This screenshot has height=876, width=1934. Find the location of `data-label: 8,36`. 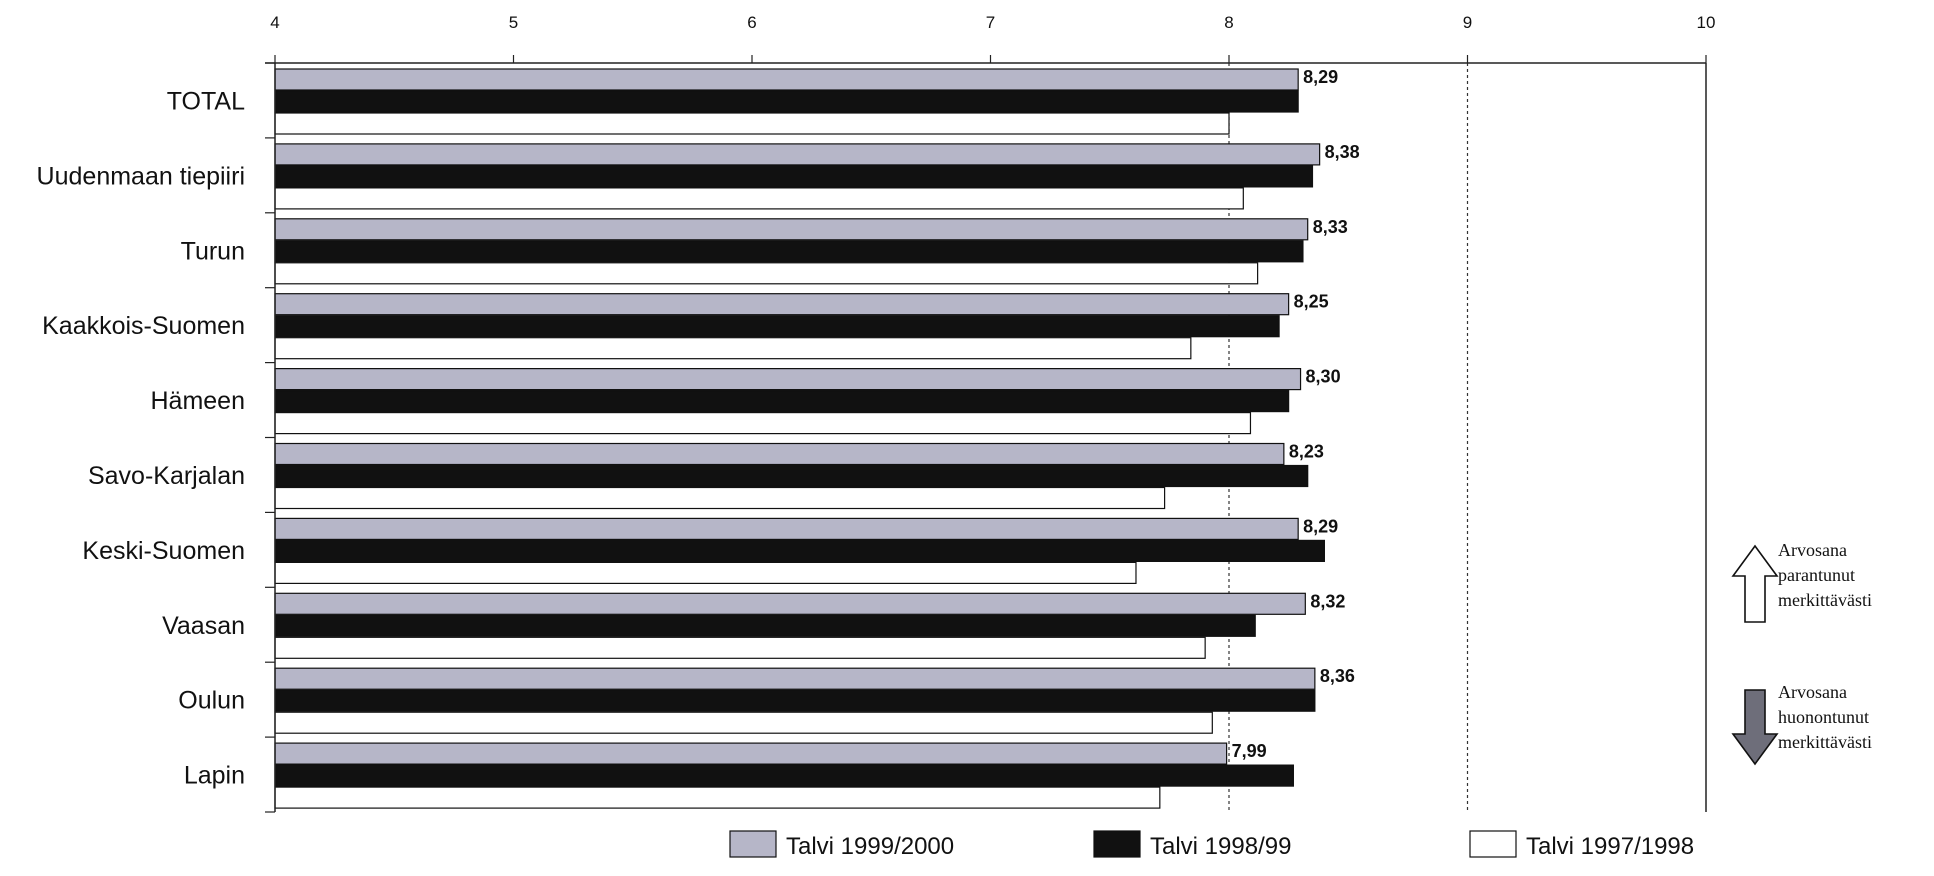

data-label: 8,36 is located at coordinates (1337, 676).